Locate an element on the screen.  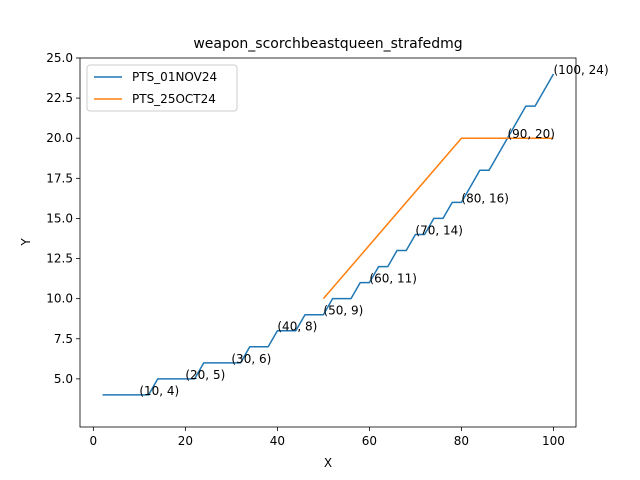
x-tick-label: 40 is located at coordinates (277, 441).